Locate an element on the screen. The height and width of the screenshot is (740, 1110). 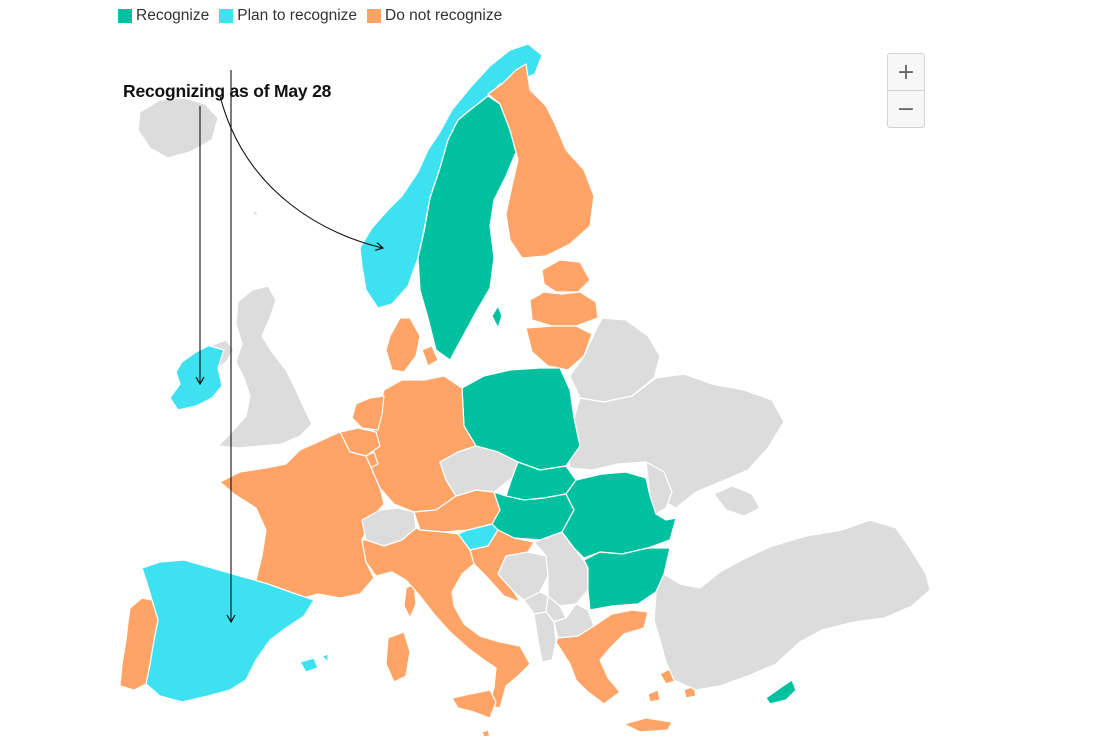
zoom-control: + − is located at coordinates (906, 90).